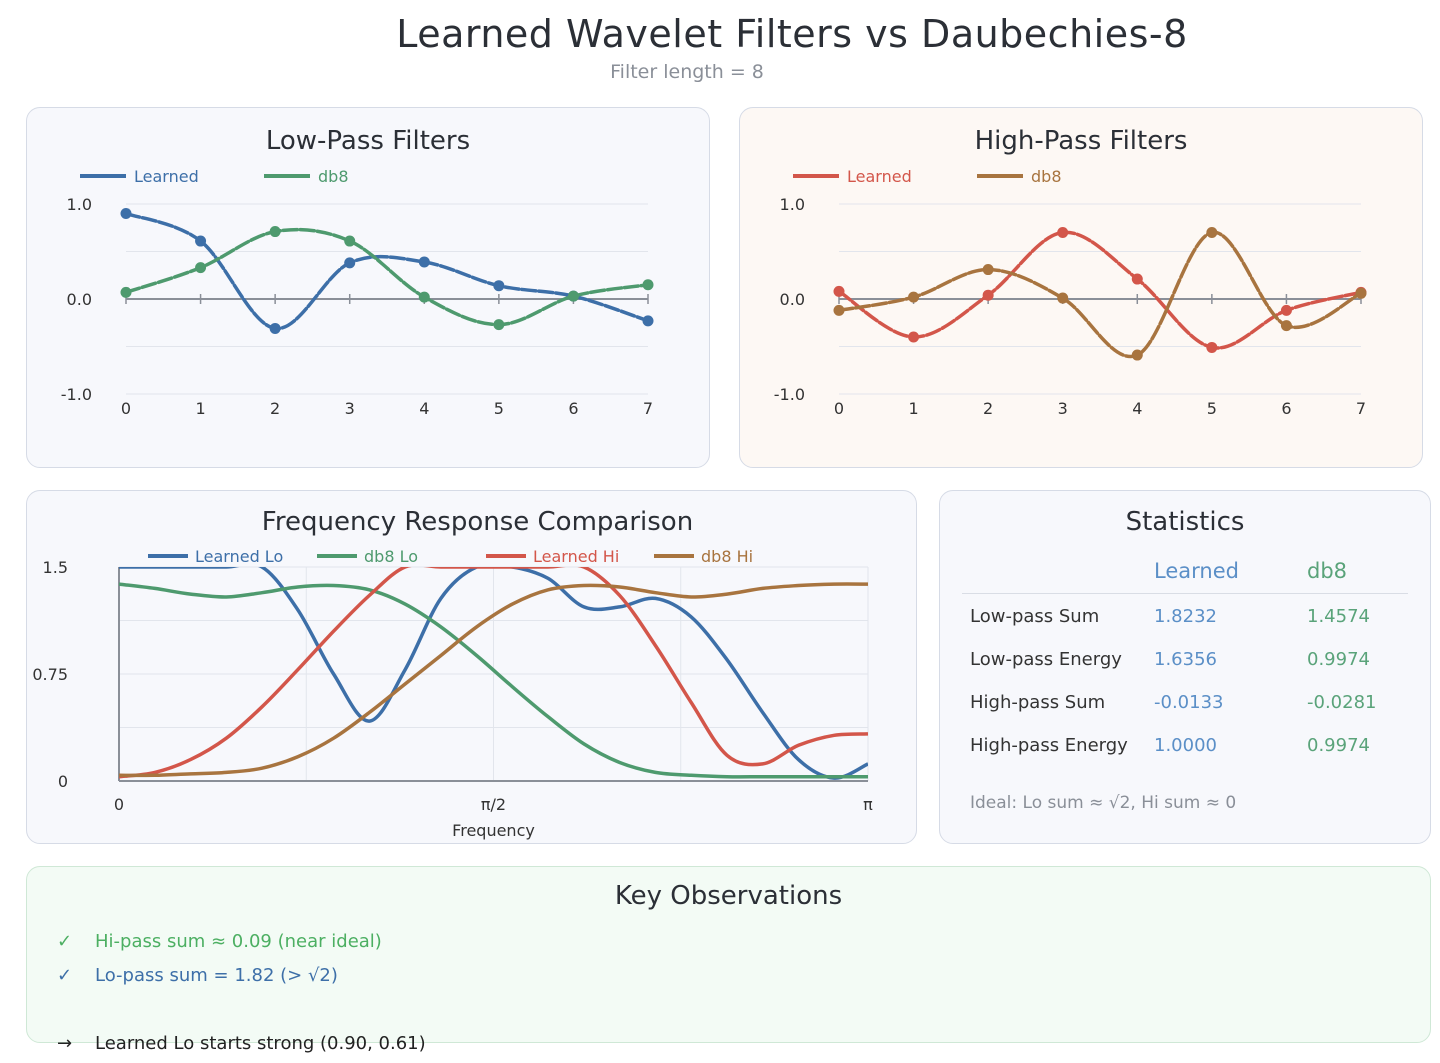  What do you see at coordinates (1046, 659) in the screenshot?
I see `stats-row-label: Low-pass Energy` at bounding box center [1046, 659].